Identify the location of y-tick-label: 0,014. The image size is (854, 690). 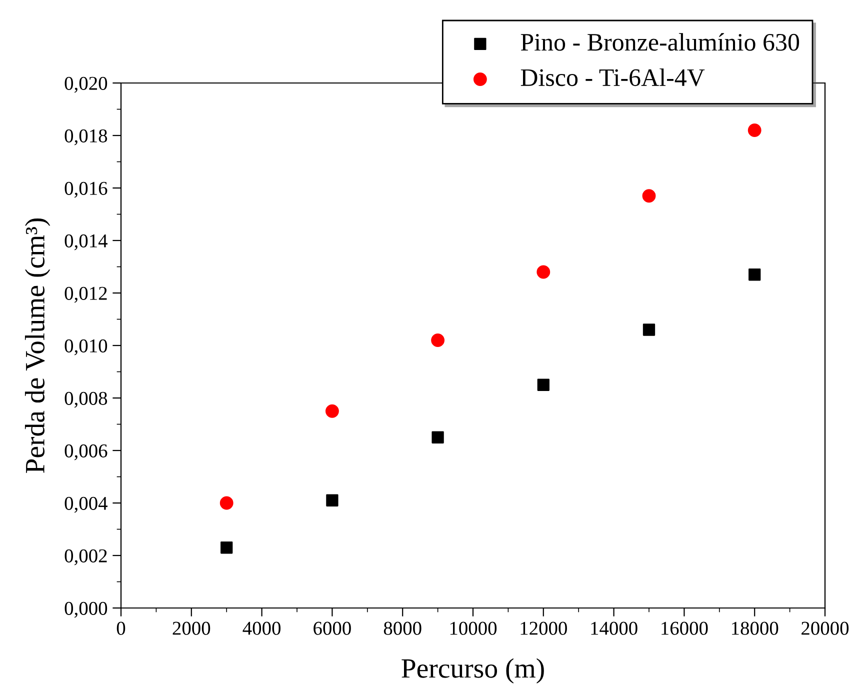
(86, 242).